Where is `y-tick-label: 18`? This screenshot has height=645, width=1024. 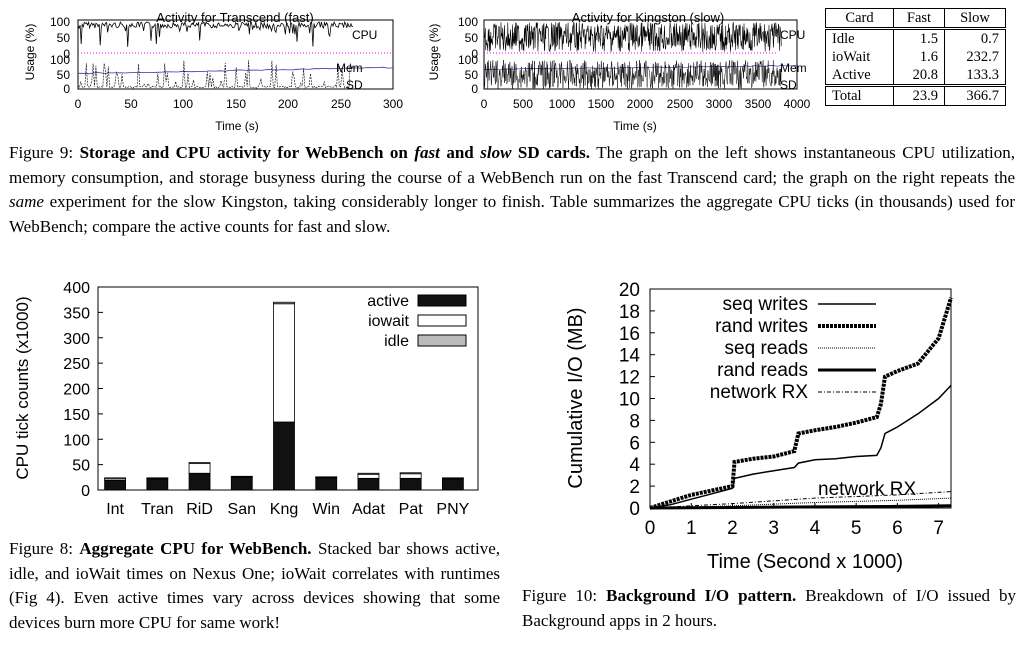 y-tick-label: 18 is located at coordinates (629, 312).